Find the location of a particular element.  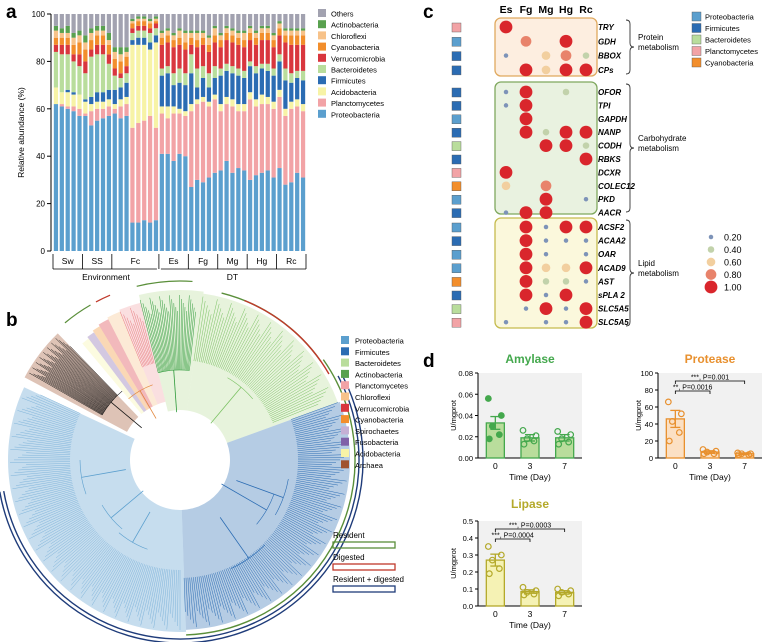

significance-bracket is located at coordinates (710, 382).